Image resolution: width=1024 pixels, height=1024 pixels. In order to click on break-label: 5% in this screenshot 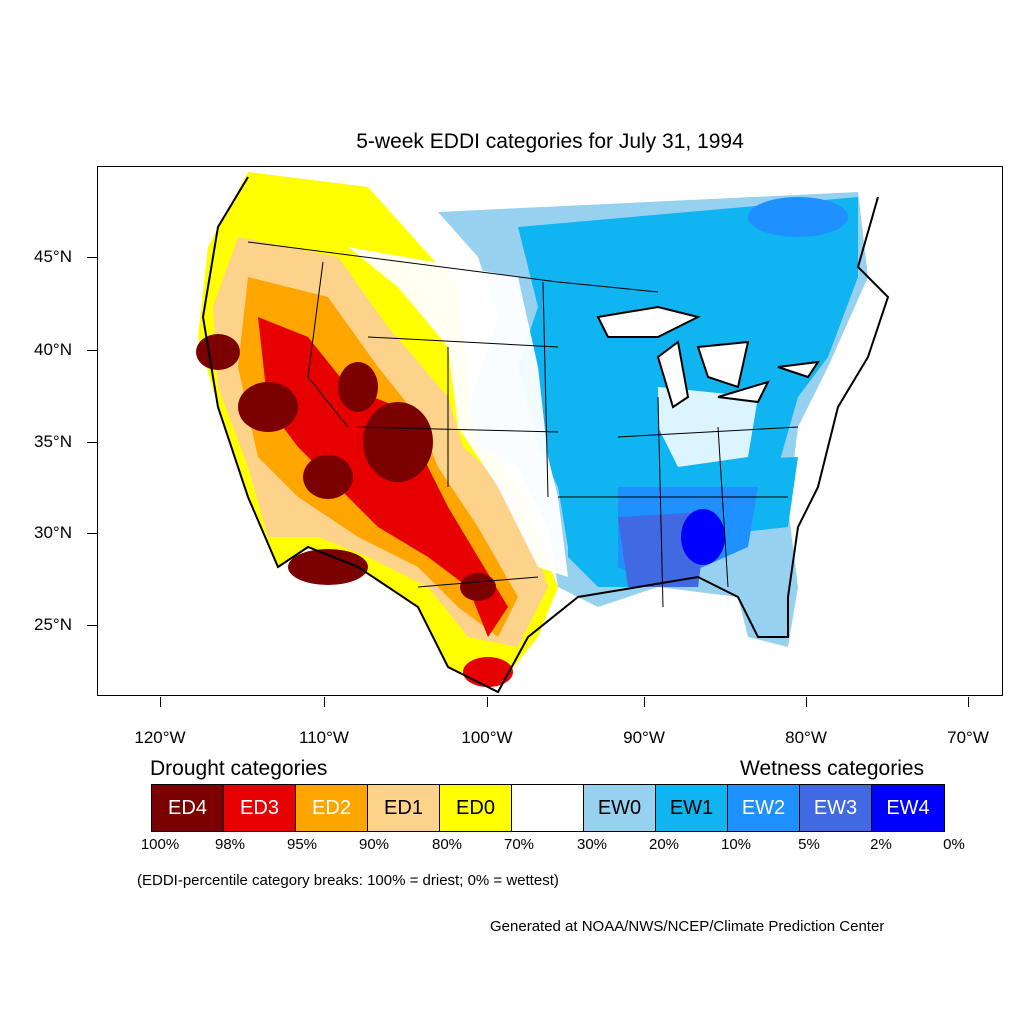, I will do `click(809, 844)`.